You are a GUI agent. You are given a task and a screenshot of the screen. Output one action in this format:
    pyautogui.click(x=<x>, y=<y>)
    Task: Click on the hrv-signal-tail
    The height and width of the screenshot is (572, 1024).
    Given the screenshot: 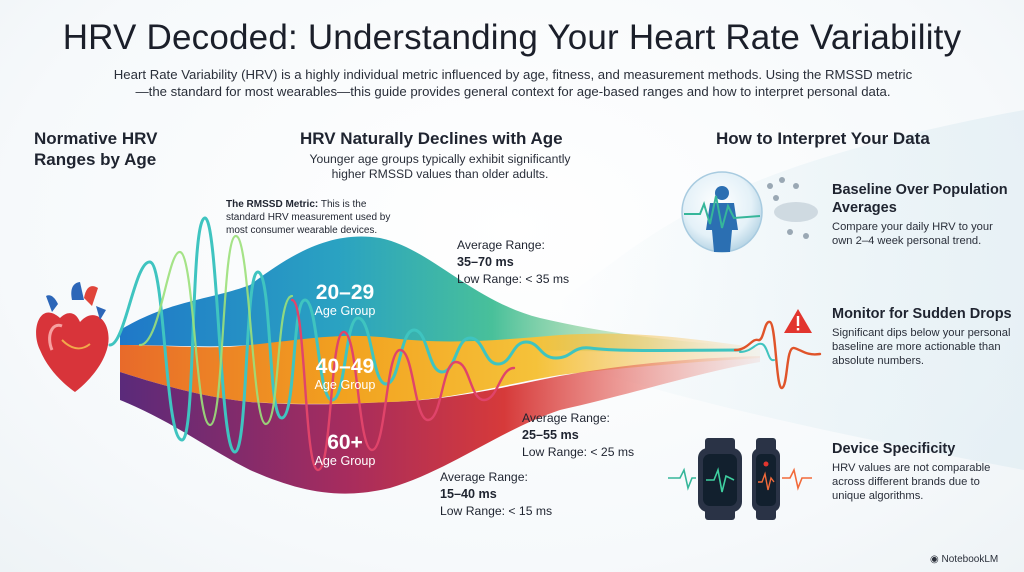 What is the action you would take?
    pyautogui.click(x=777, y=355)
    